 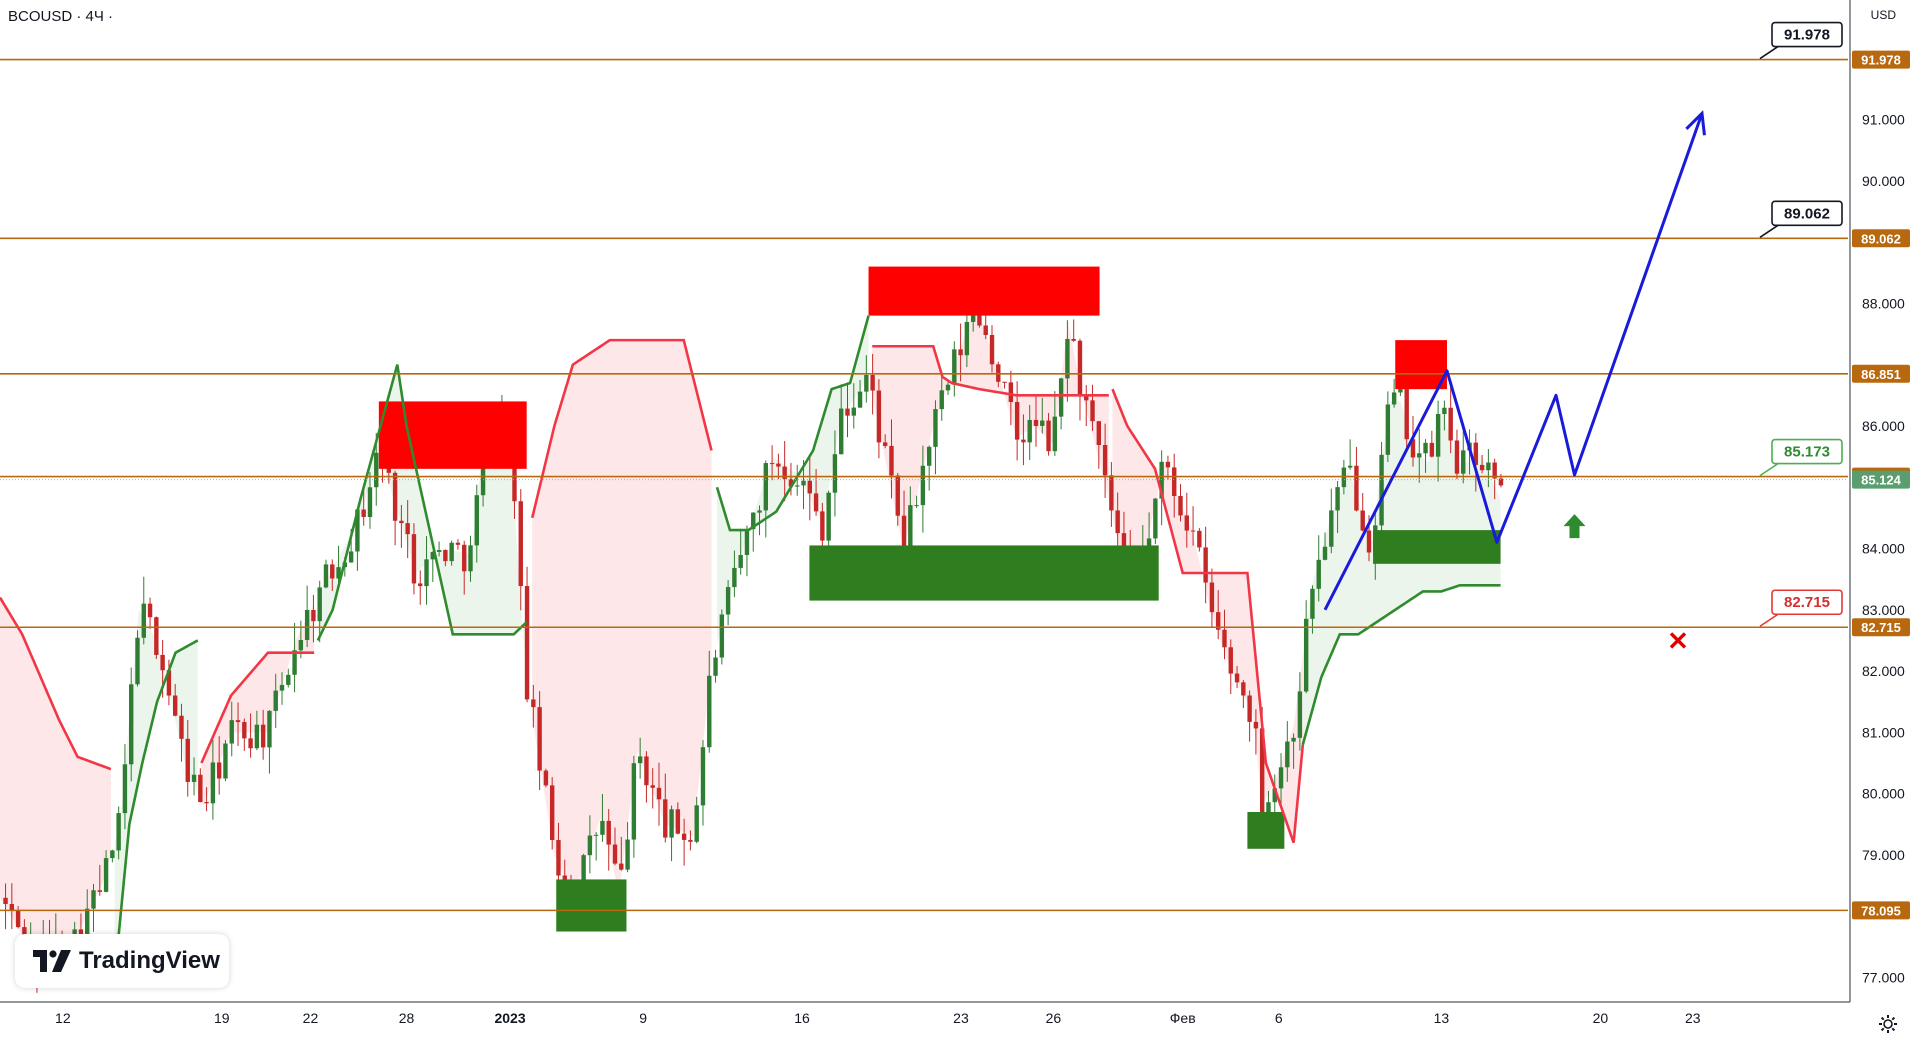 What do you see at coordinates (1695, 123) in the screenshot?
I see `projection-arrowhead` at bounding box center [1695, 123].